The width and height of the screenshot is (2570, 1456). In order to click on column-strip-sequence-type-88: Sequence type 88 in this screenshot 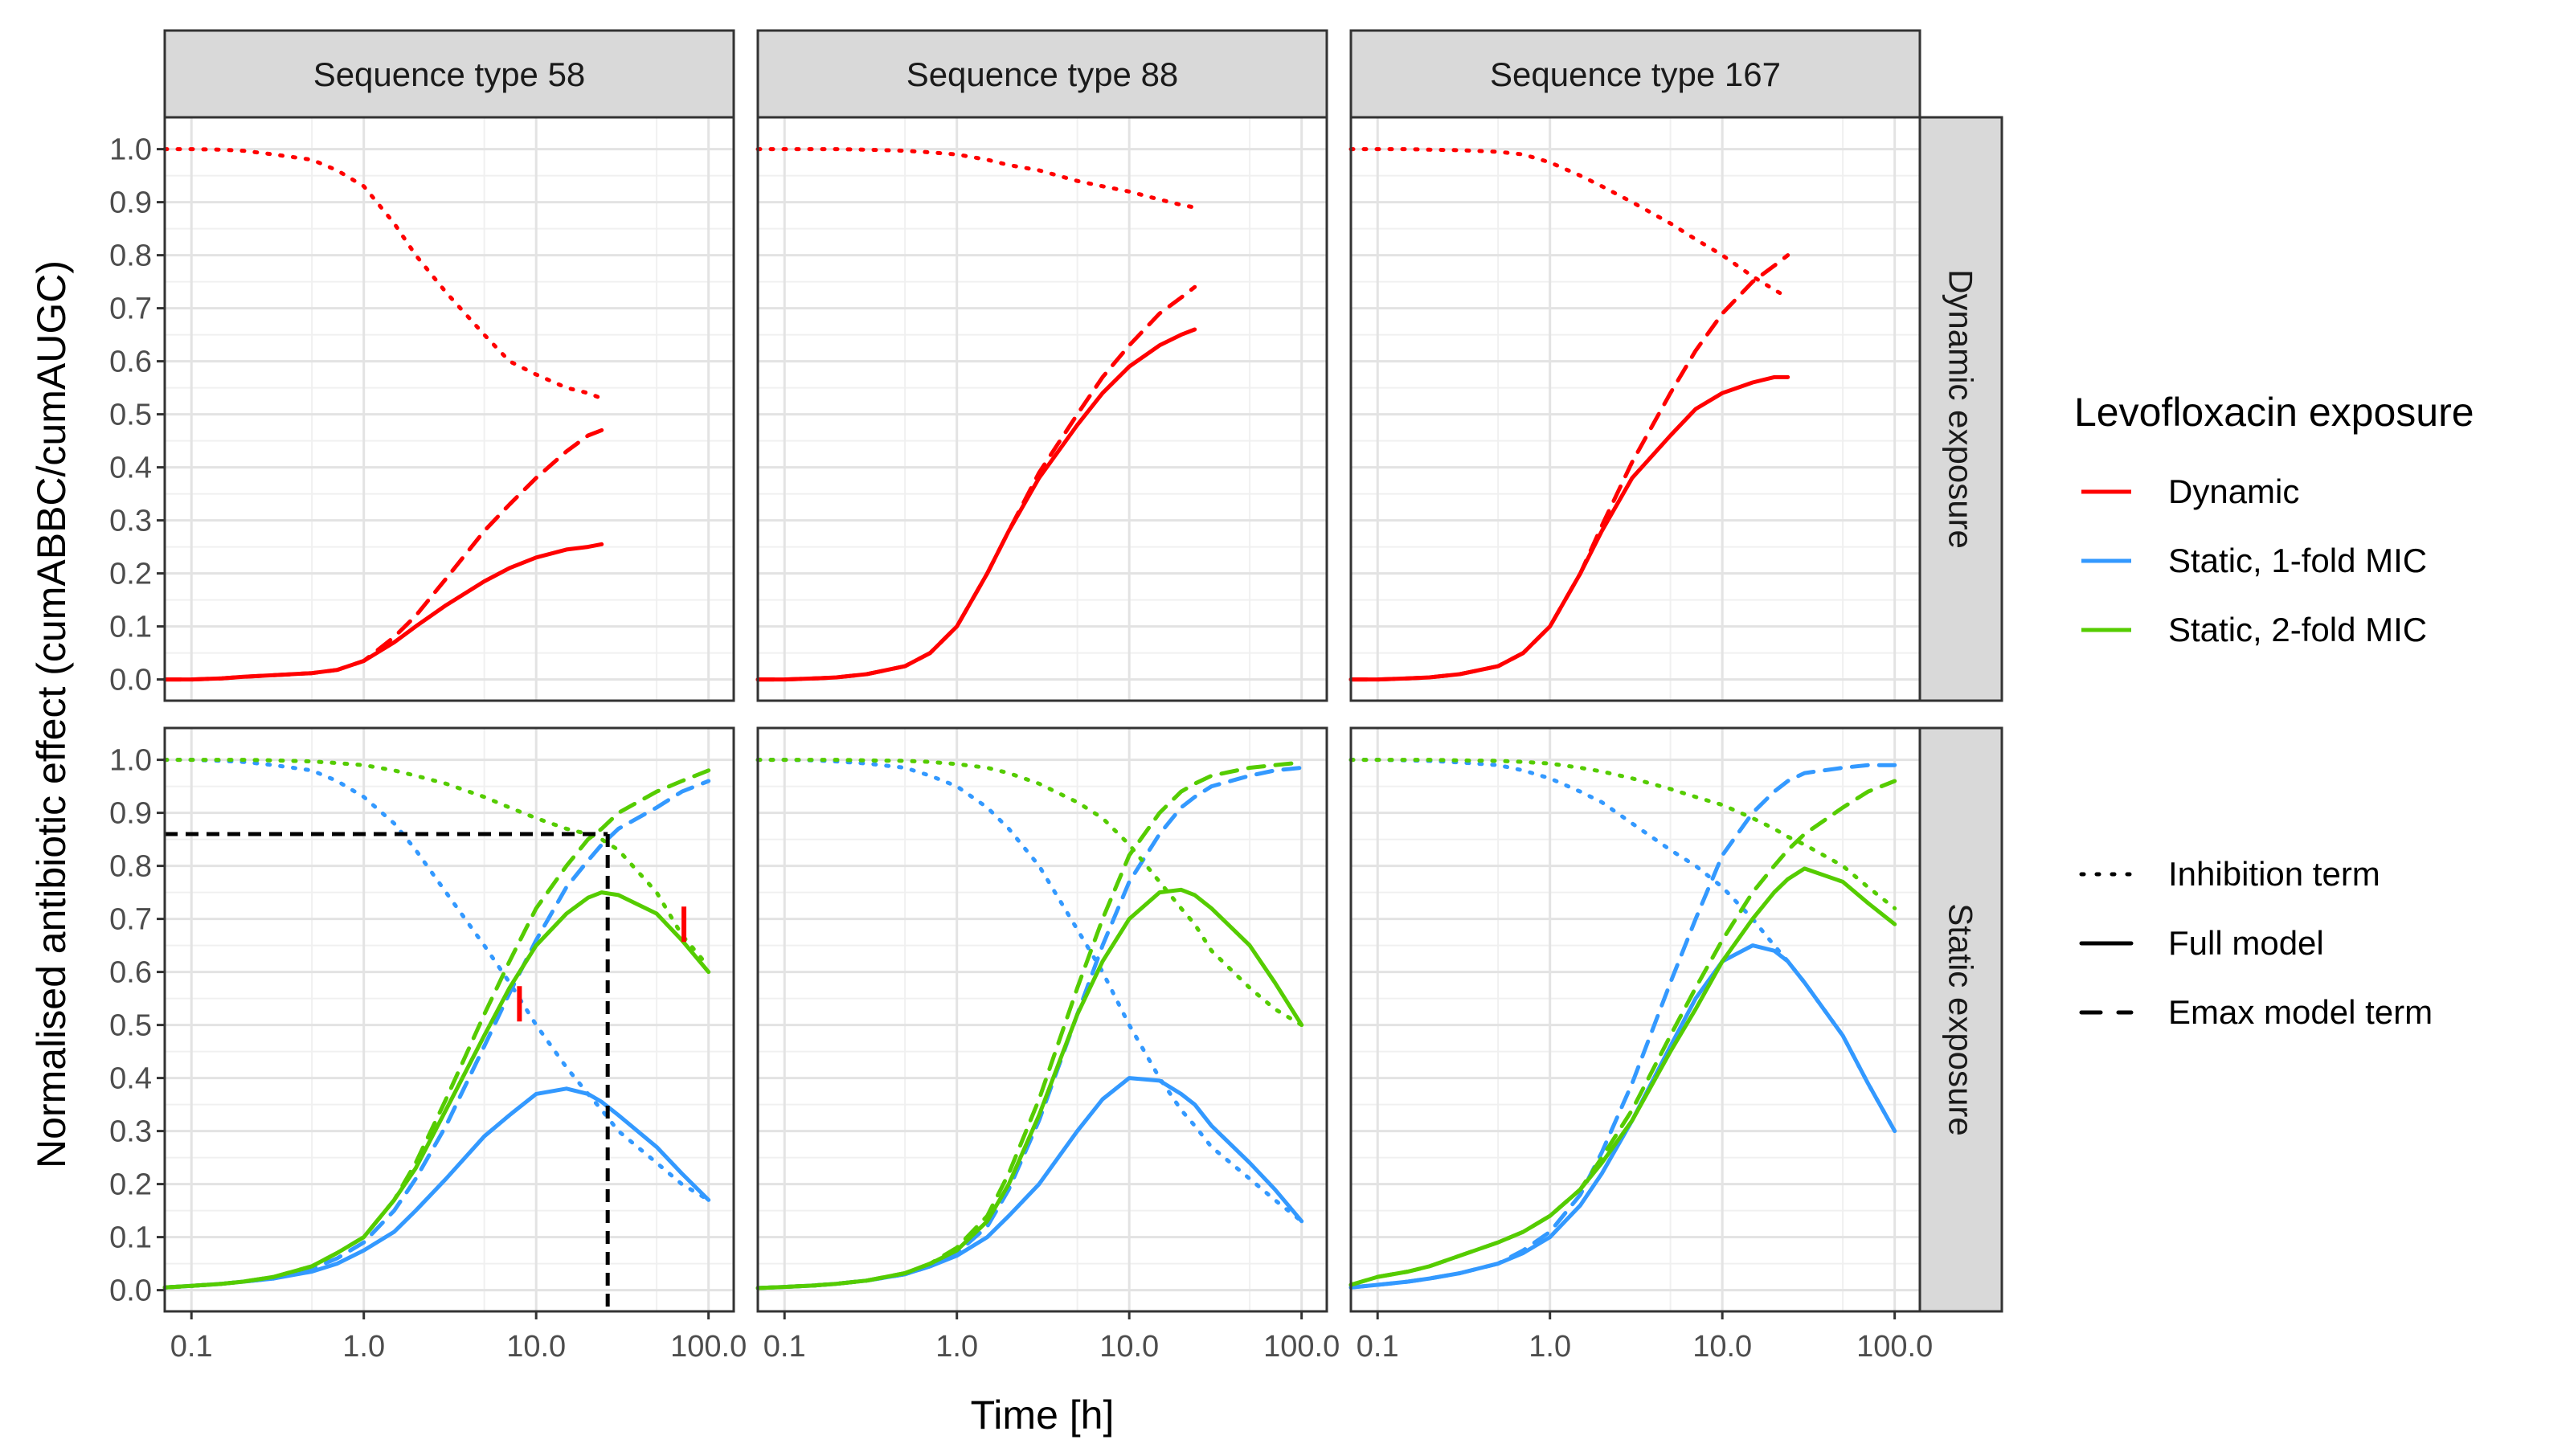, I will do `click(1042, 74)`.